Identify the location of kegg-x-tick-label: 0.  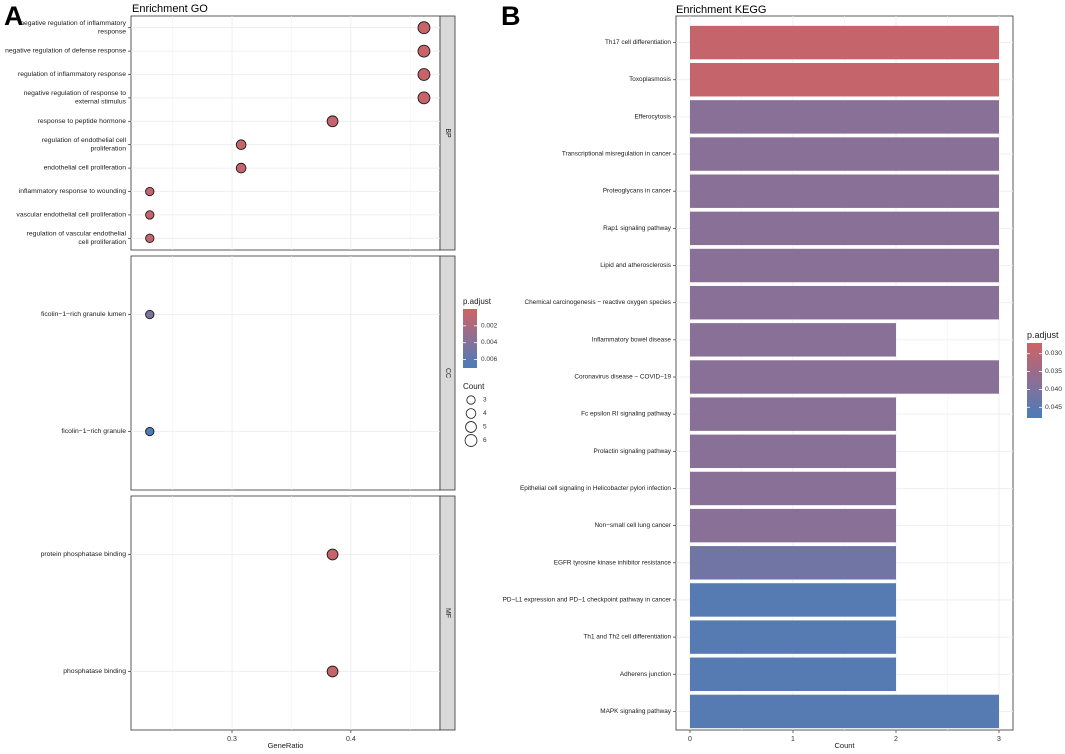
(690, 739).